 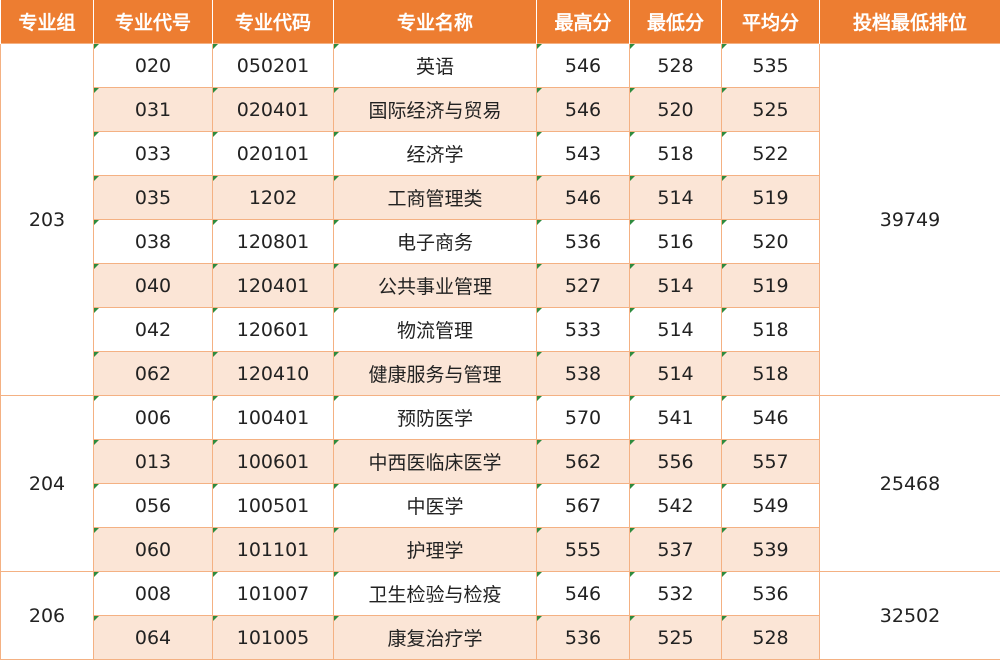 What do you see at coordinates (435, 549) in the screenshot?
I see `major-name-cell: 护理学` at bounding box center [435, 549].